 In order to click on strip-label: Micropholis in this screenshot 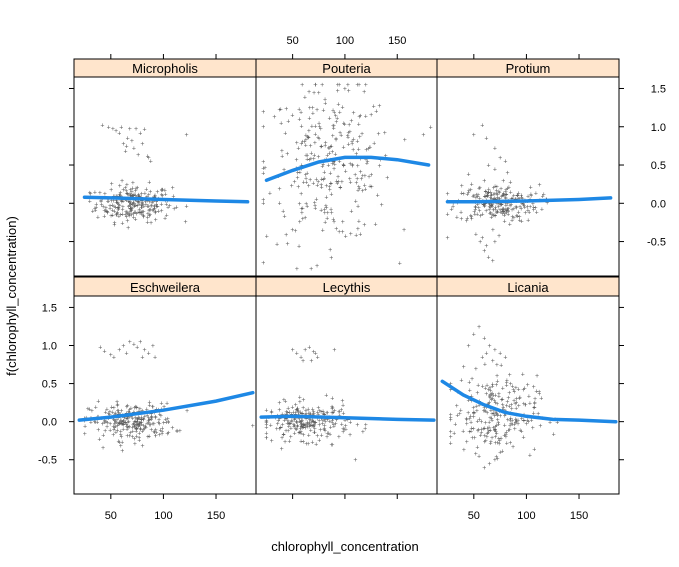, I will do `click(165, 68)`.